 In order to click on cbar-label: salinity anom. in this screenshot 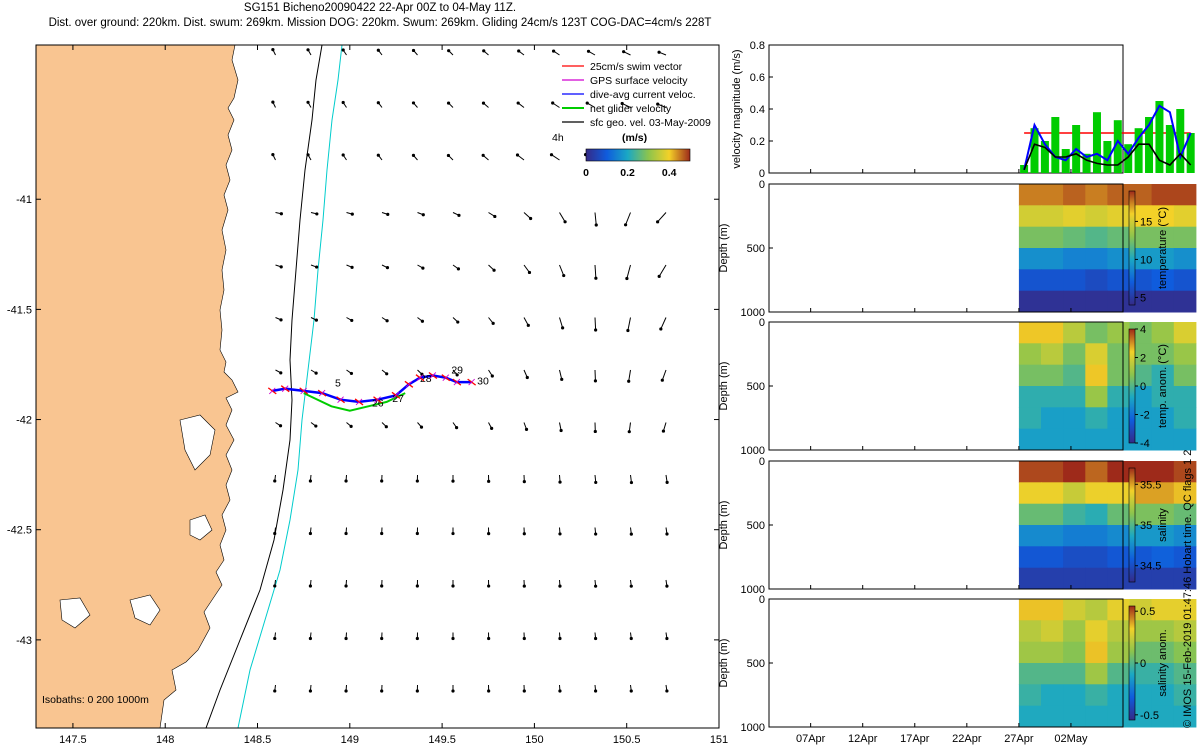, I will do `click(1163, 662)`.